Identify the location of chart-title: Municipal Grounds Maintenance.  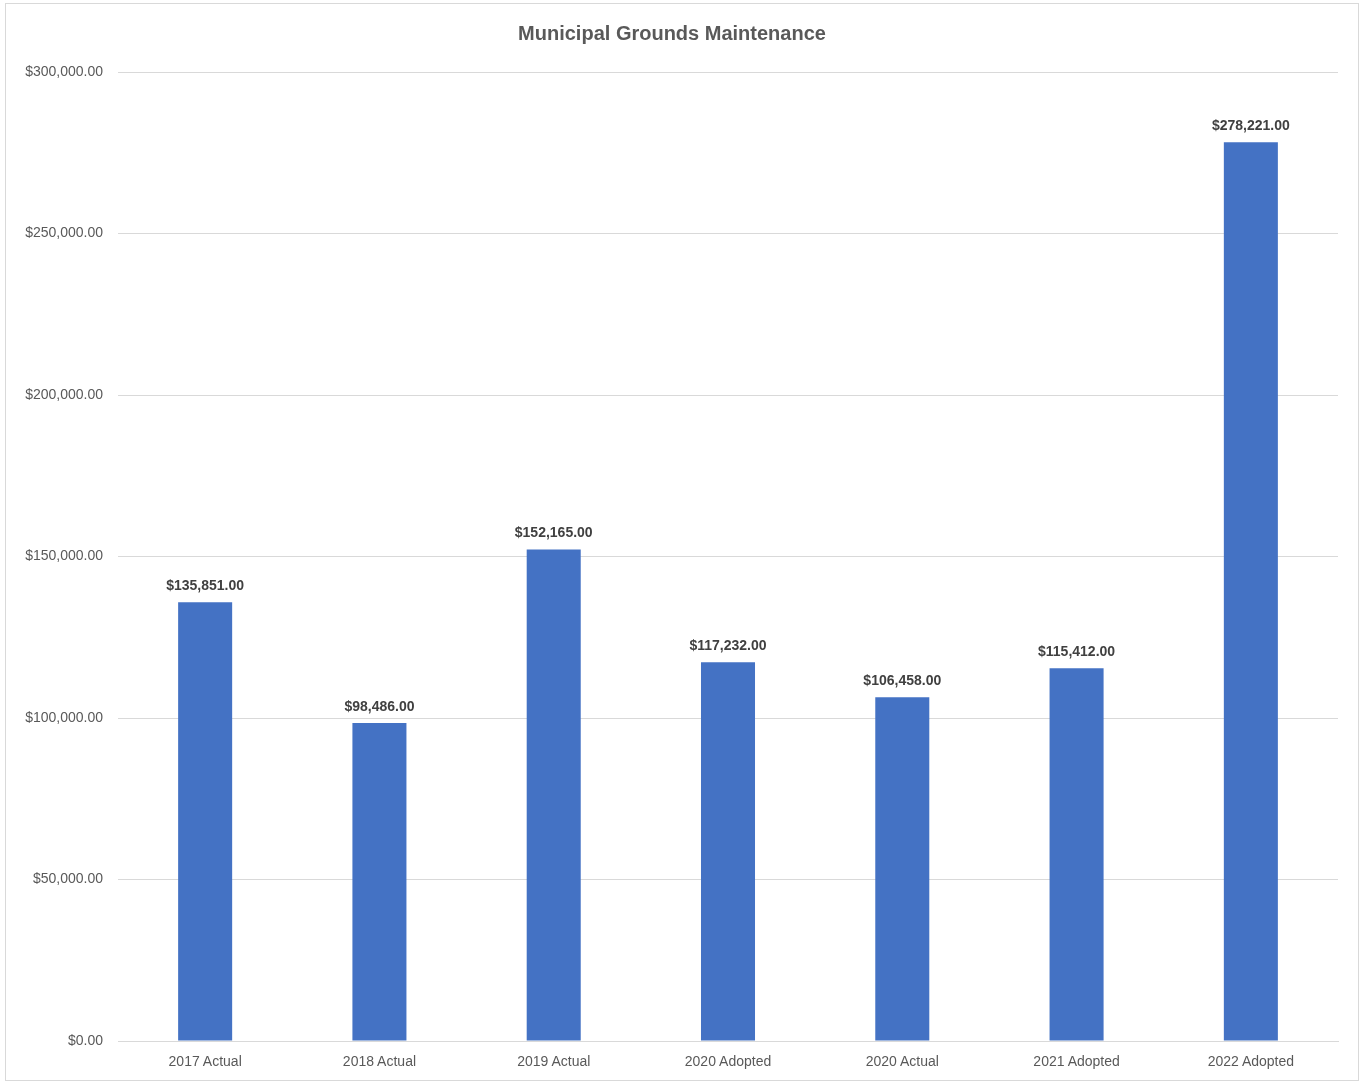
(672, 32).